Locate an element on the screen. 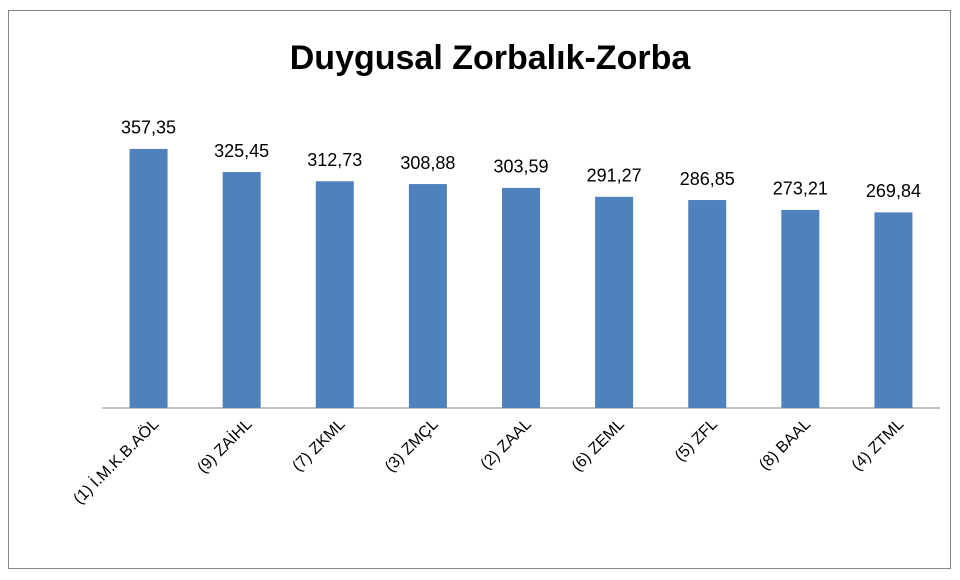  data-label: 303,59 is located at coordinates (520, 167).